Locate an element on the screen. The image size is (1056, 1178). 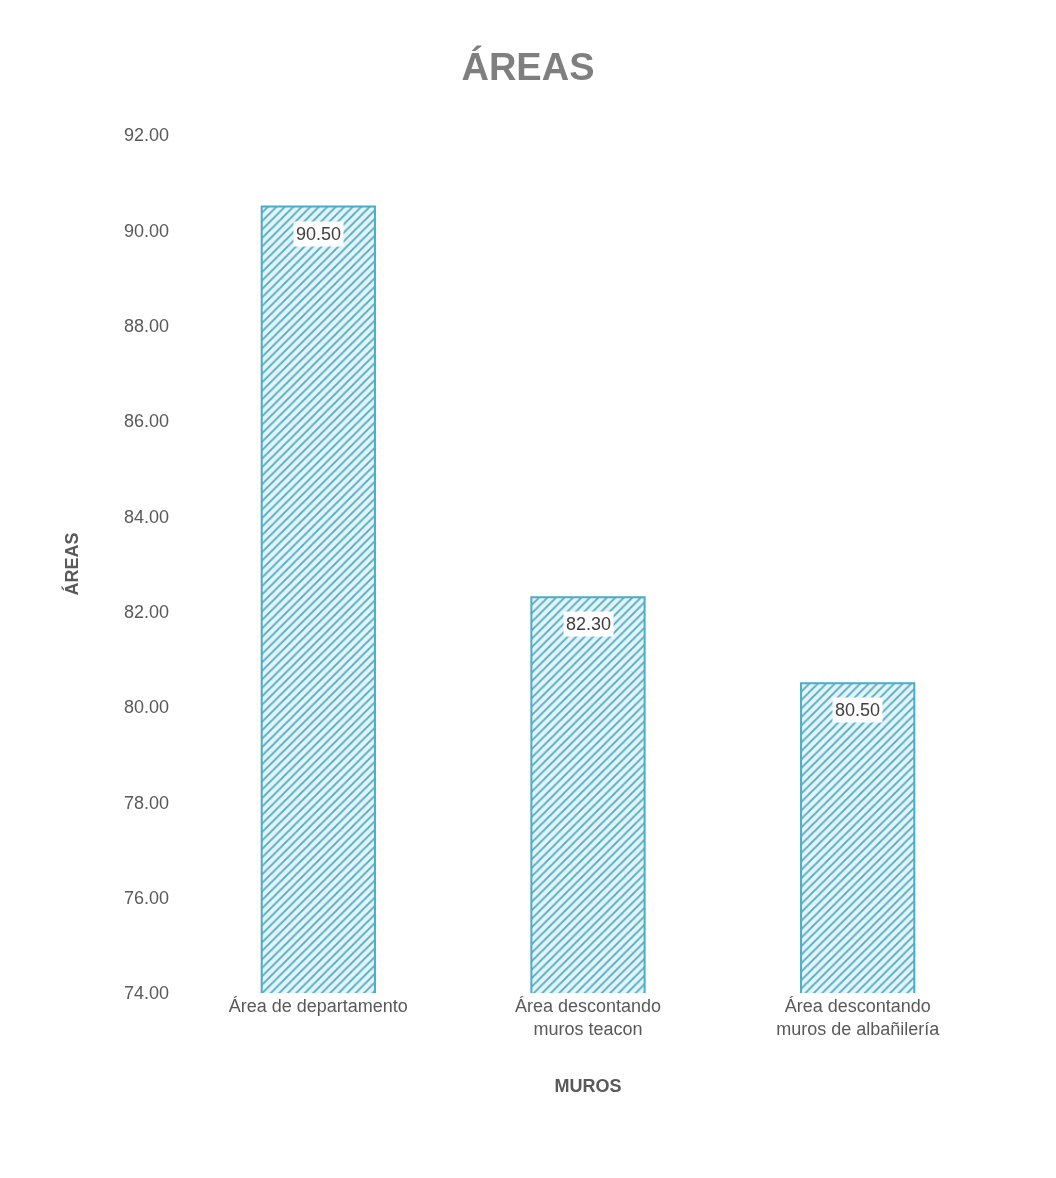
y-tick-label: 78.00 is located at coordinates (146, 802).